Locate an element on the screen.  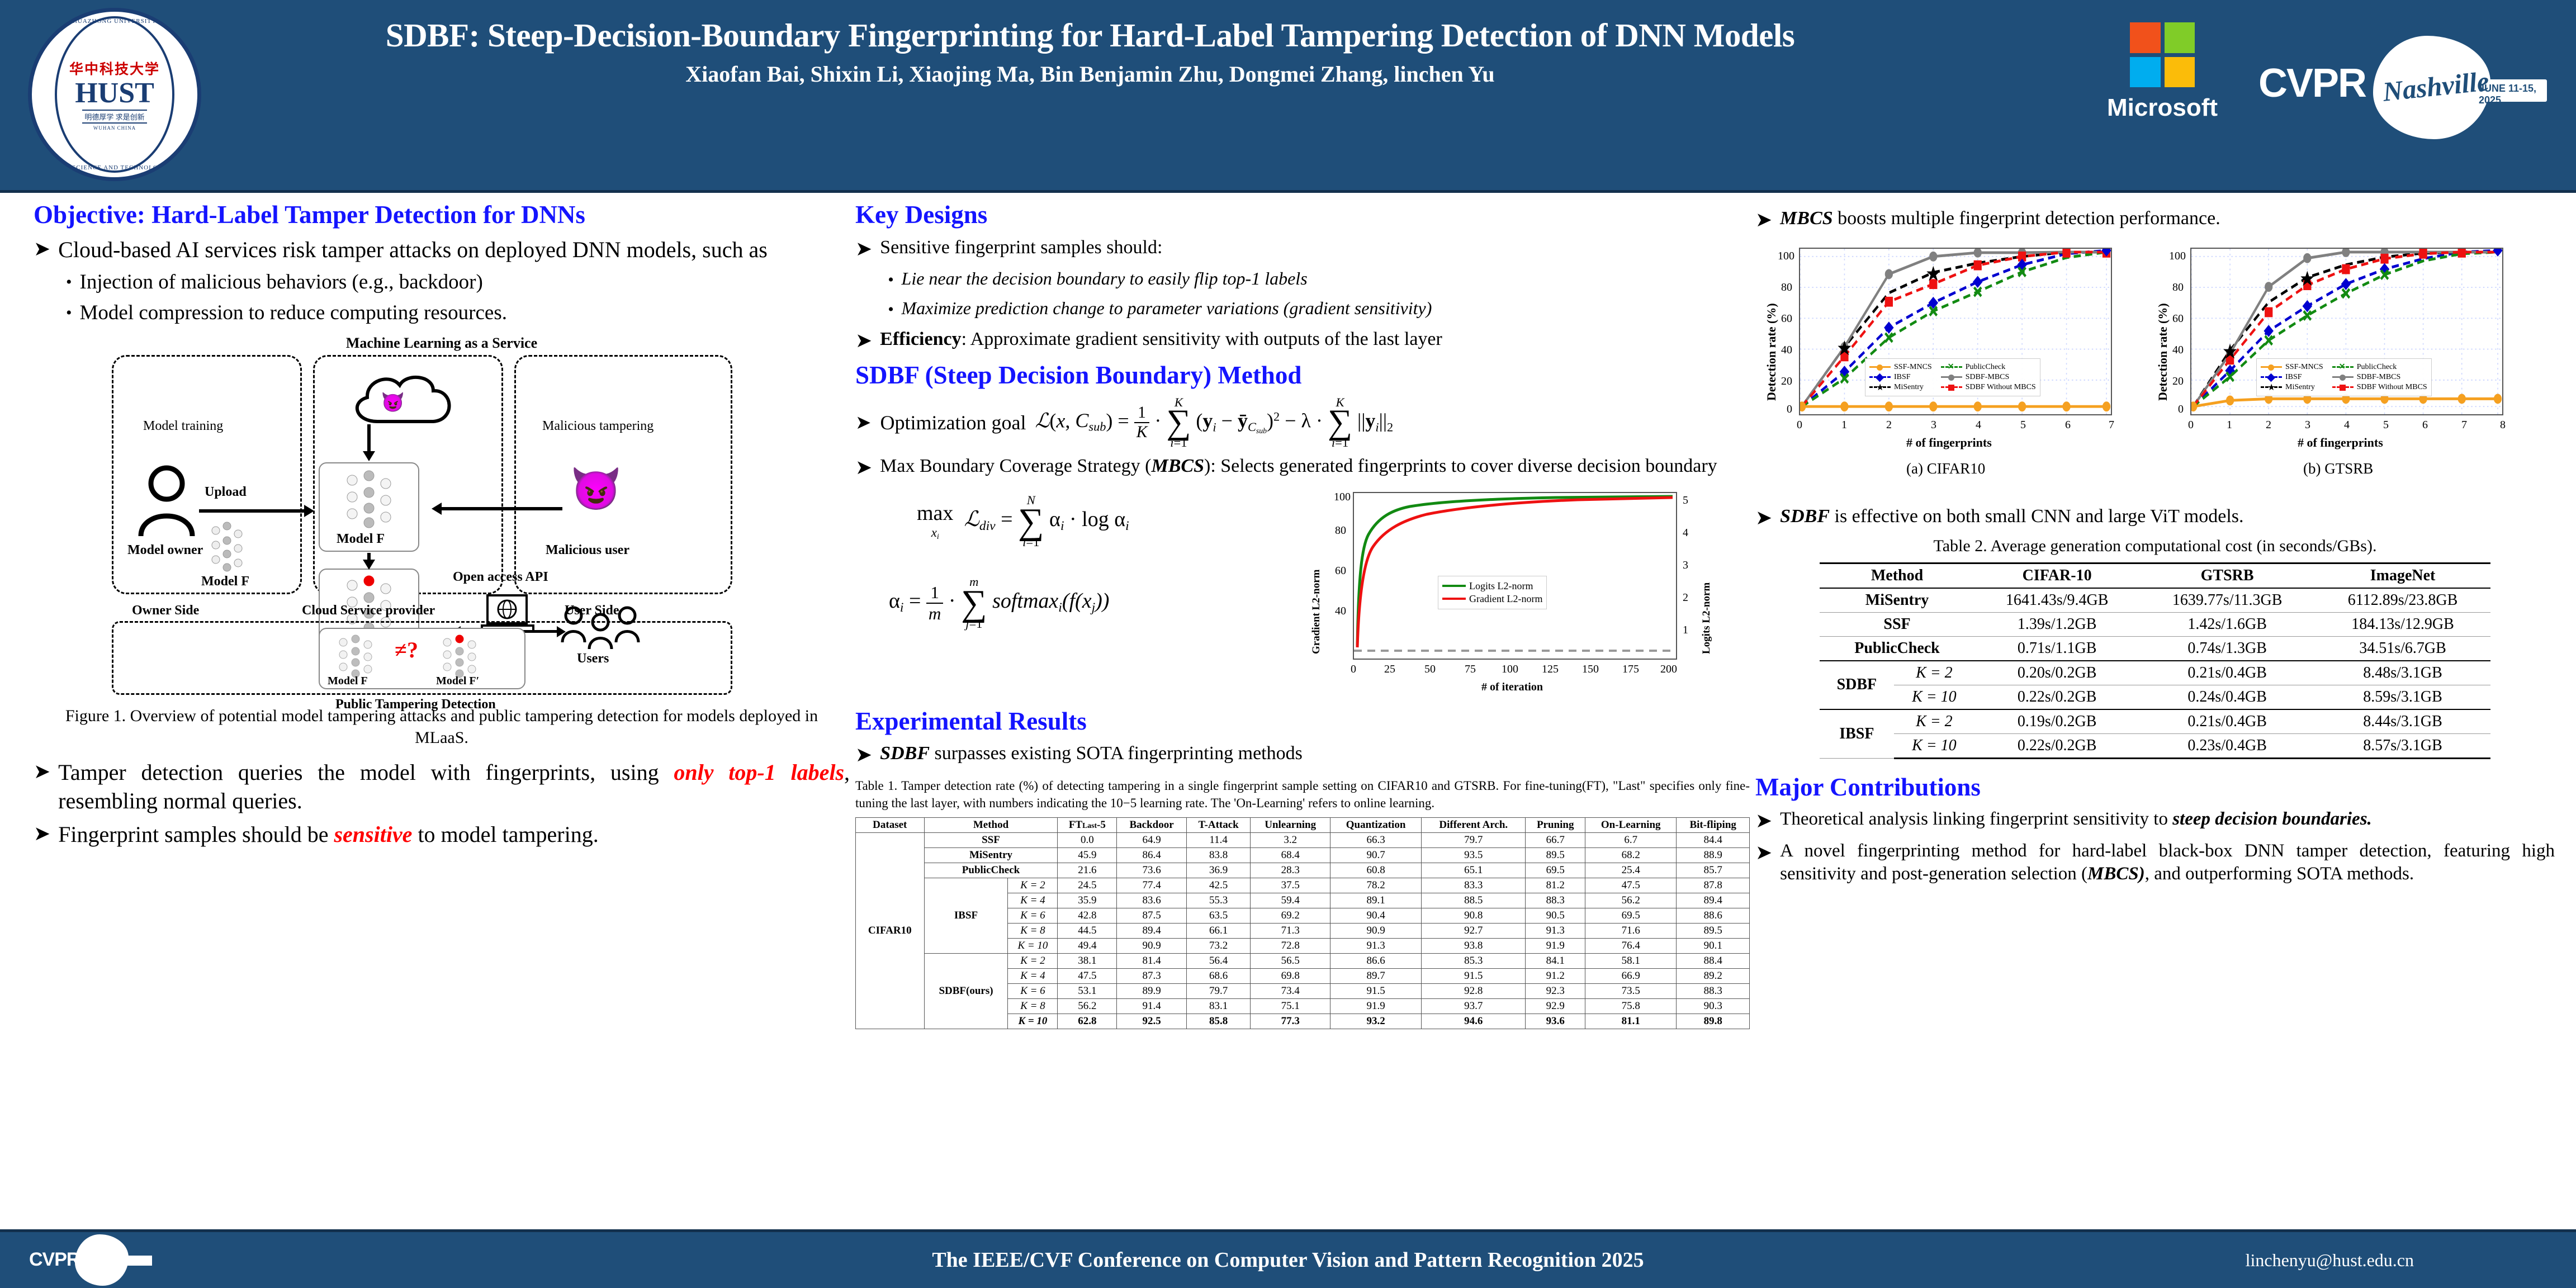
table1-value-cell: 47.5 is located at coordinates (1087, 976).